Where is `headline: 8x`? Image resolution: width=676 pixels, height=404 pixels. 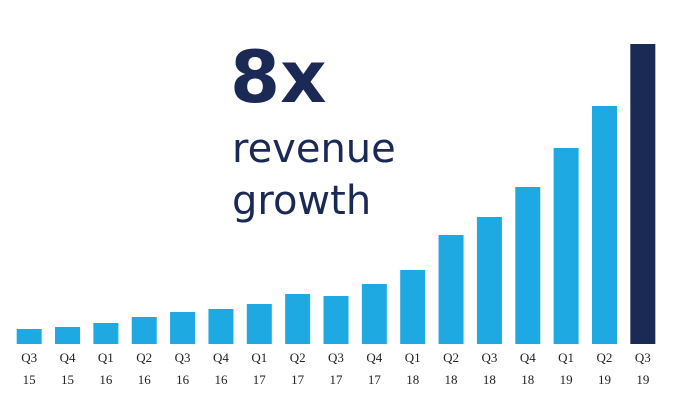
headline: 8x is located at coordinates (278, 77).